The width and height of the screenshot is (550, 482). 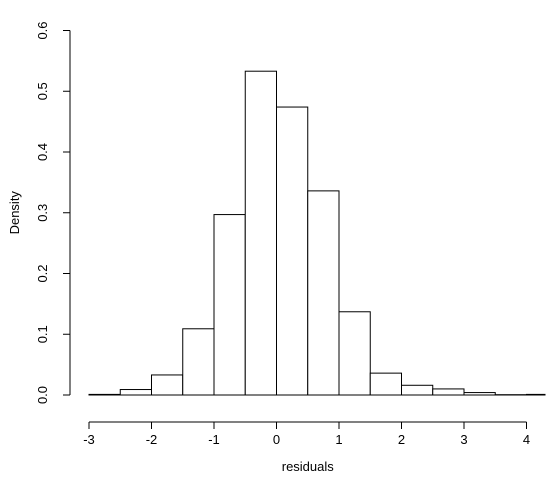 I want to click on y-tick-label: 0.1, so click(x=42, y=334).